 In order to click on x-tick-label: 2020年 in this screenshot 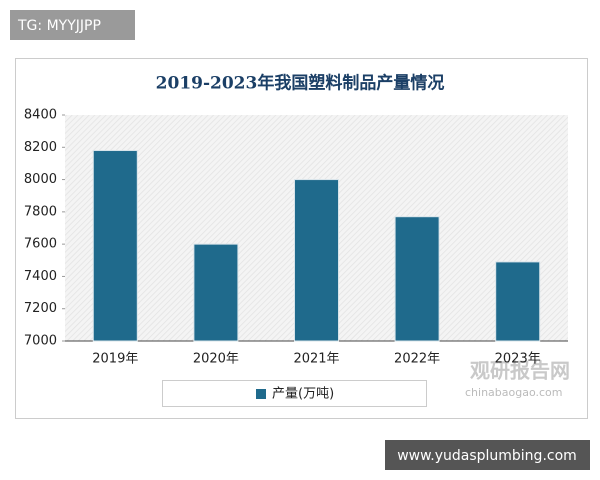, I will do `click(216, 359)`.